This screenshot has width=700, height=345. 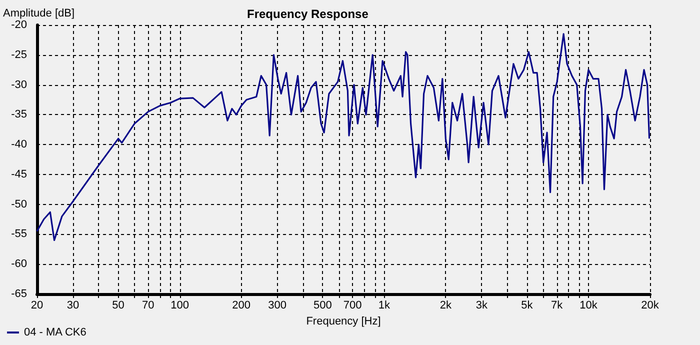 I want to click on x-tick-label: 1k, so click(x=384, y=306).